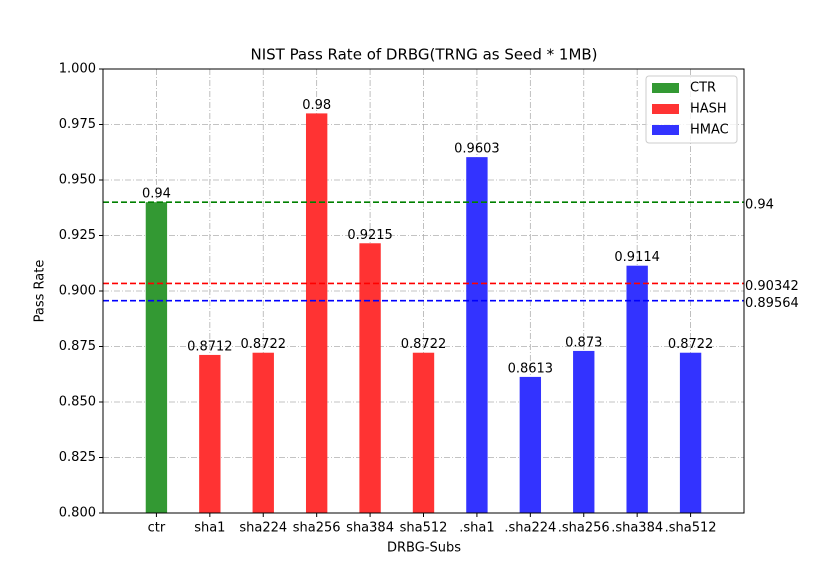 The height and width of the screenshot is (576, 827). I want to click on data-label: 0.9603, so click(477, 149).